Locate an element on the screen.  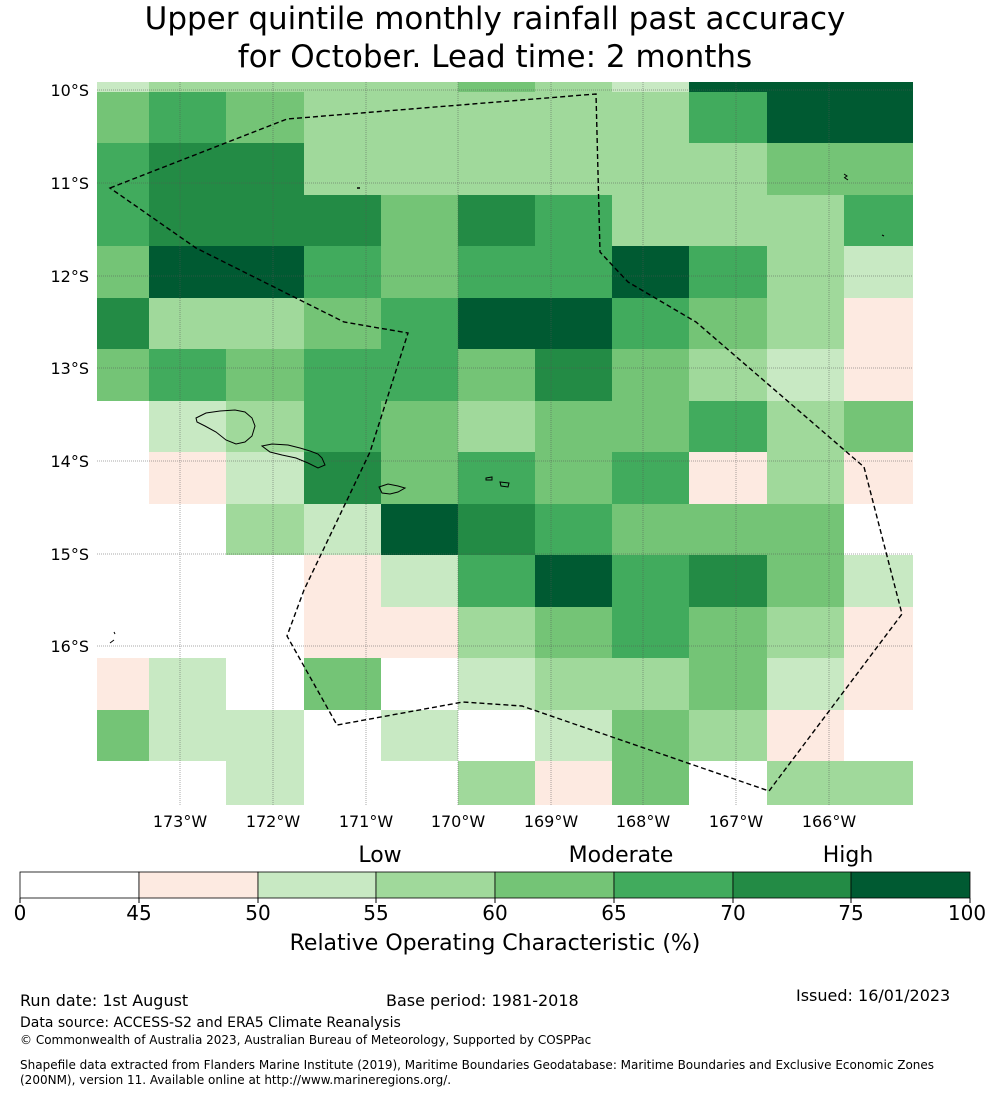
colorbar-tick: 0 is located at coordinates (20, 913).